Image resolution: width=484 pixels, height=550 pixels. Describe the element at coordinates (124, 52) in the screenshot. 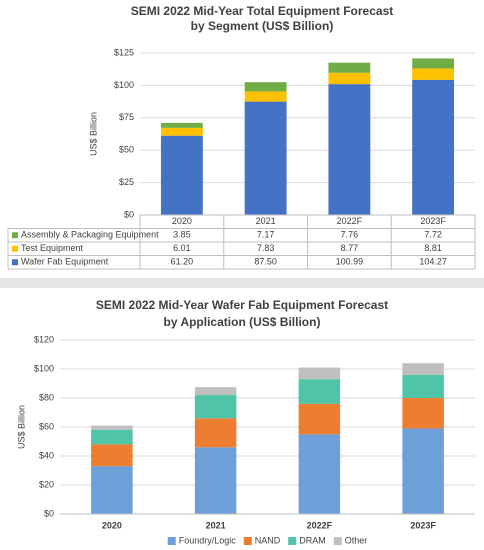

I see `y-tick-label: $125` at that location.